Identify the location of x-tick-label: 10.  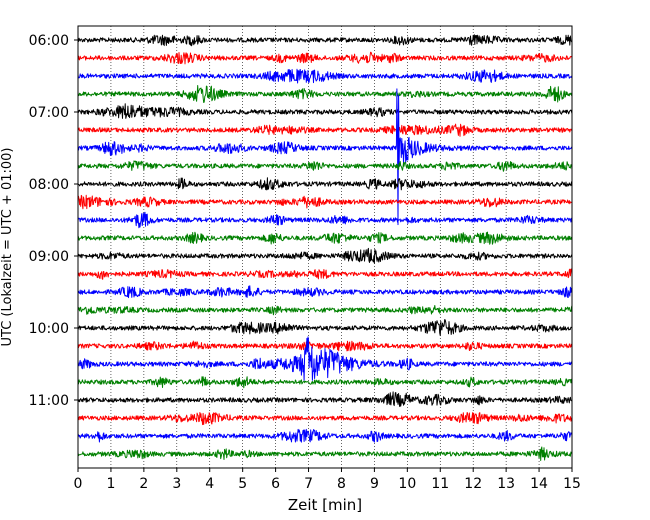
(407, 484).